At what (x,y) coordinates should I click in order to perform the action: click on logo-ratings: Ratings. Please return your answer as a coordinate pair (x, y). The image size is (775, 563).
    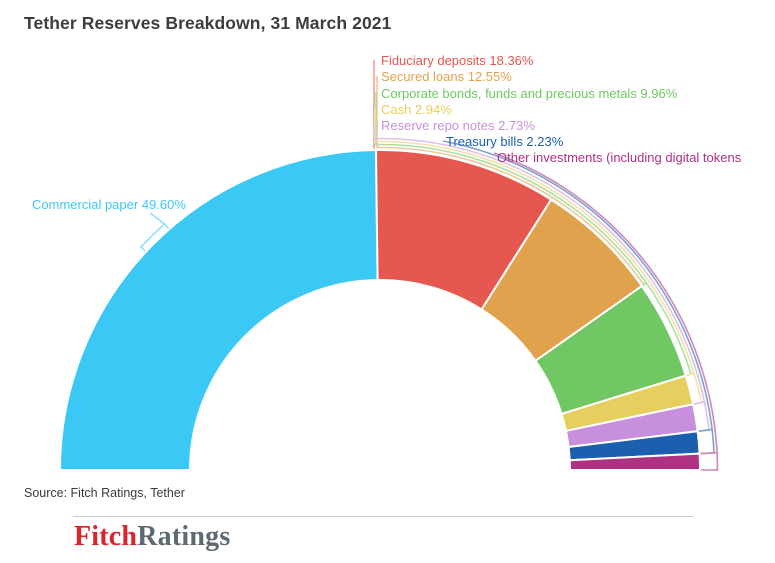
    Looking at the image, I should click on (184, 536).